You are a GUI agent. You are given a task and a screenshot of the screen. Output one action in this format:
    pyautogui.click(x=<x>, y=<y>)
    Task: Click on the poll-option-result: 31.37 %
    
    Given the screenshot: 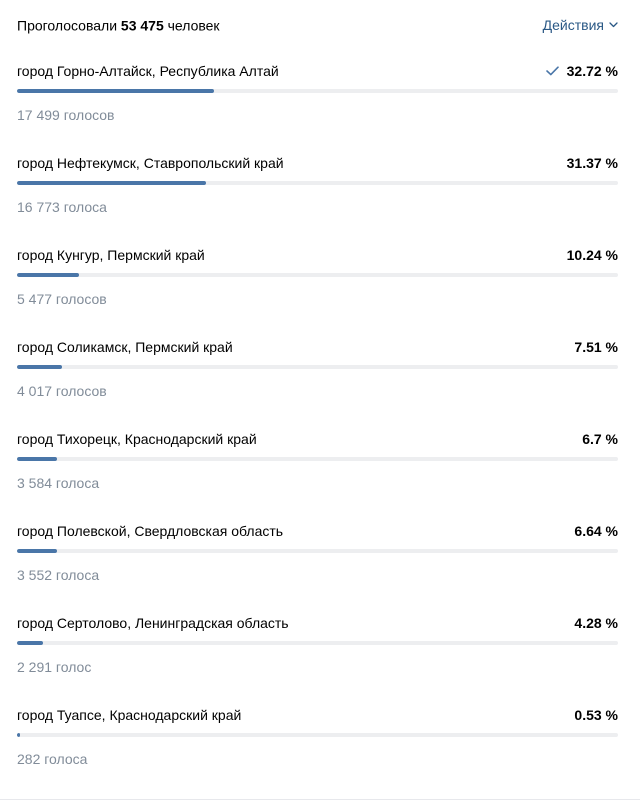 What is the action you would take?
    pyautogui.click(x=592, y=163)
    